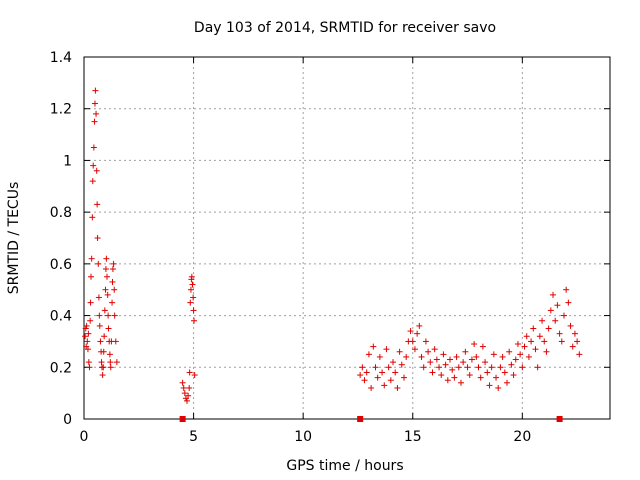 Image resolution: width=640 pixels, height=480 pixels. Describe the element at coordinates (61, 239) in the screenshot. I see `y-tick-labels: 0 0.2 0.4 0.6 0.8 1 1.2 1.4` at that location.